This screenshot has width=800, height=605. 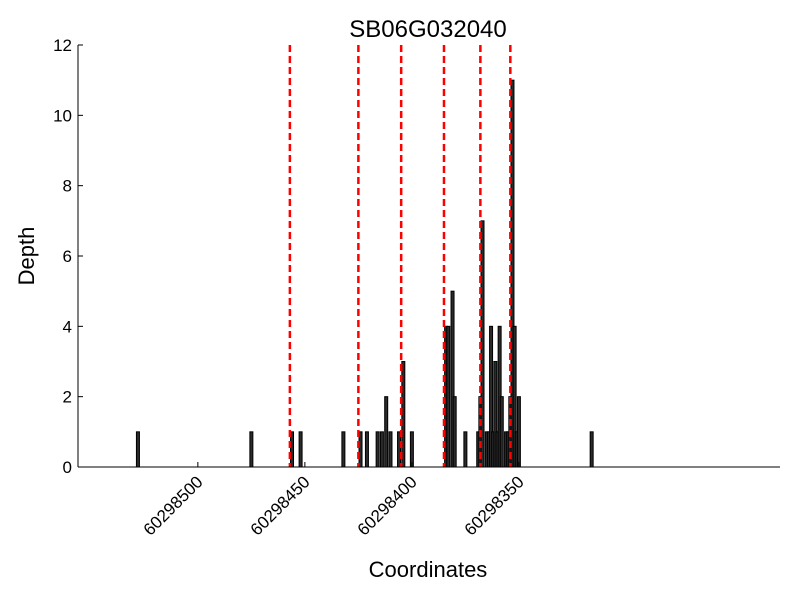 What do you see at coordinates (26, 256) in the screenshot?
I see `y-axis-label: Depth` at bounding box center [26, 256].